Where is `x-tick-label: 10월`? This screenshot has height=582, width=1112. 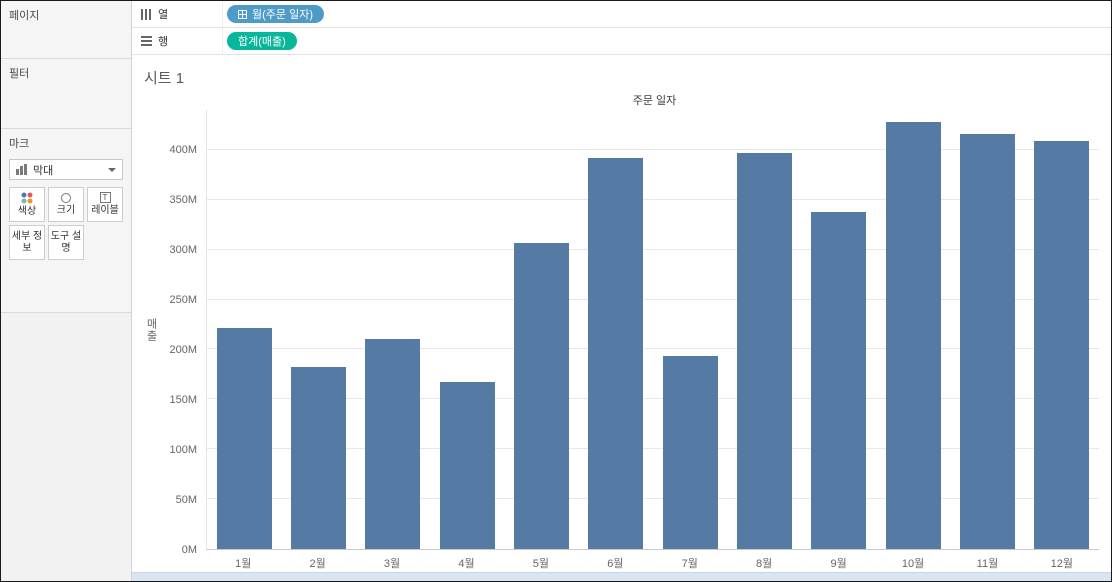
x-tick-label: 10월 is located at coordinates (913, 564).